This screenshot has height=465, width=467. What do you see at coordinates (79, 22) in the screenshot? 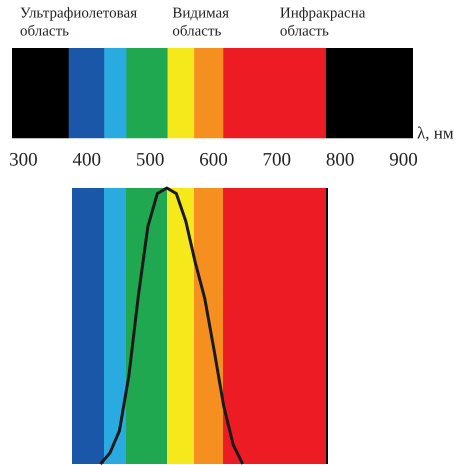
I see `annotation: Ультрафиолетовая область` at bounding box center [79, 22].